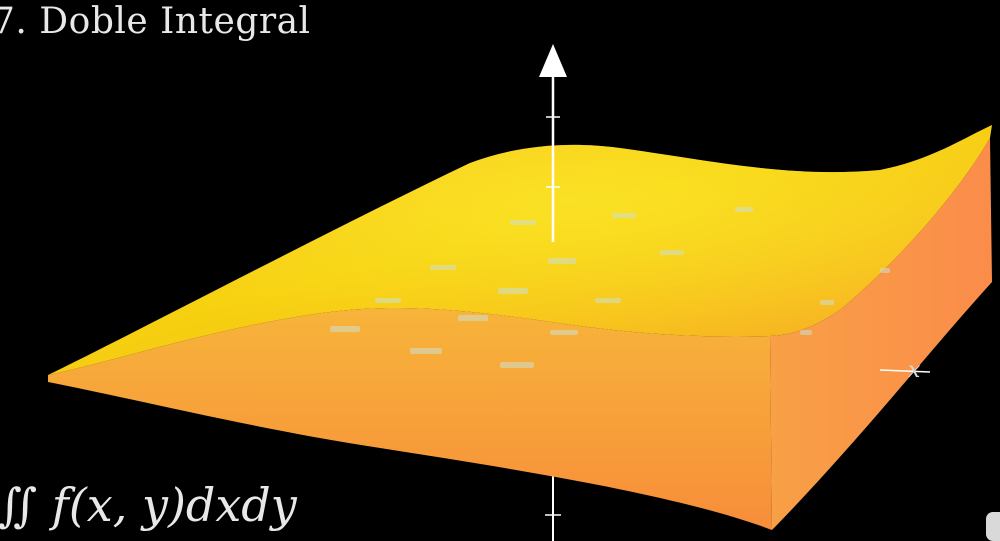 Image resolution: width=1000 pixels, height=541 pixels. Describe the element at coordinates (155, 21) in the screenshot. I see `scene-title: 7. Doble Integral` at that location.